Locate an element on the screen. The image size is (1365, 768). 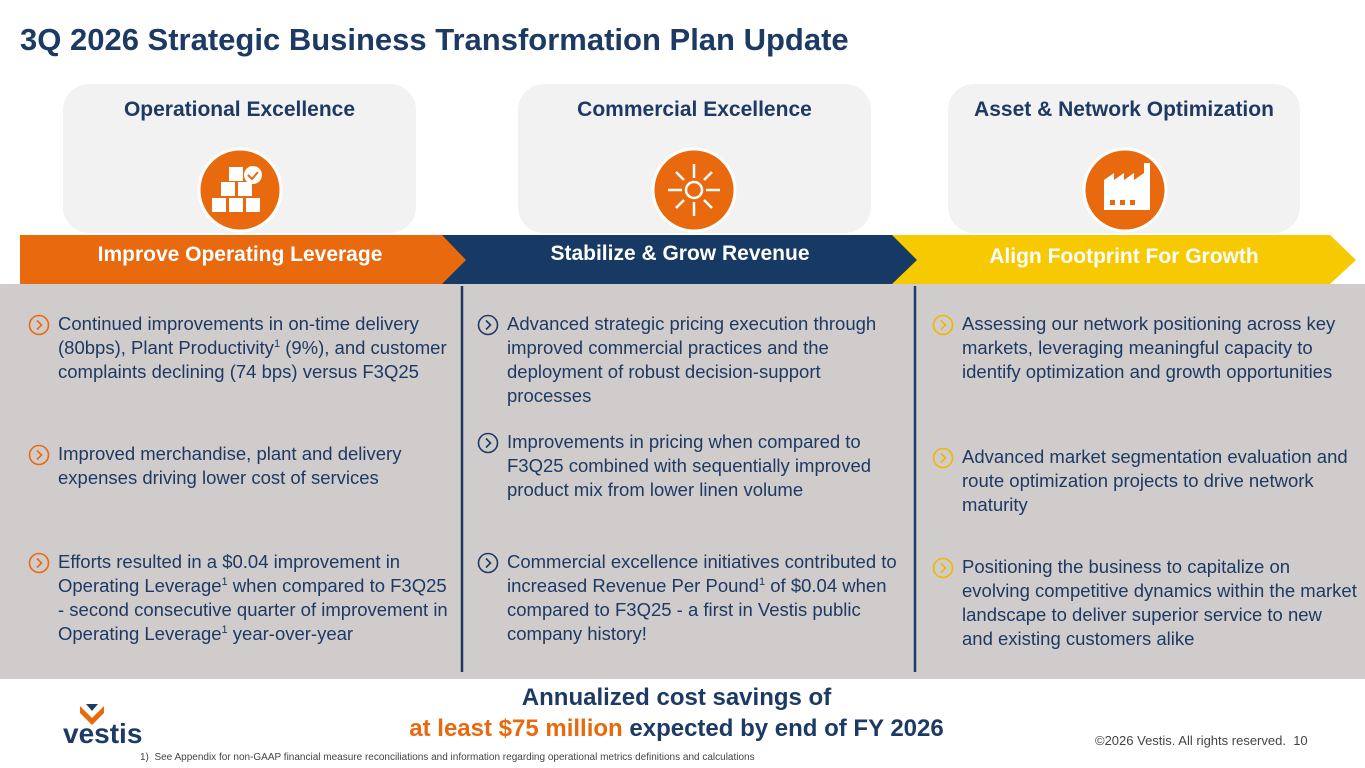
page-number: 10 is located at coordinates (1300, 740).